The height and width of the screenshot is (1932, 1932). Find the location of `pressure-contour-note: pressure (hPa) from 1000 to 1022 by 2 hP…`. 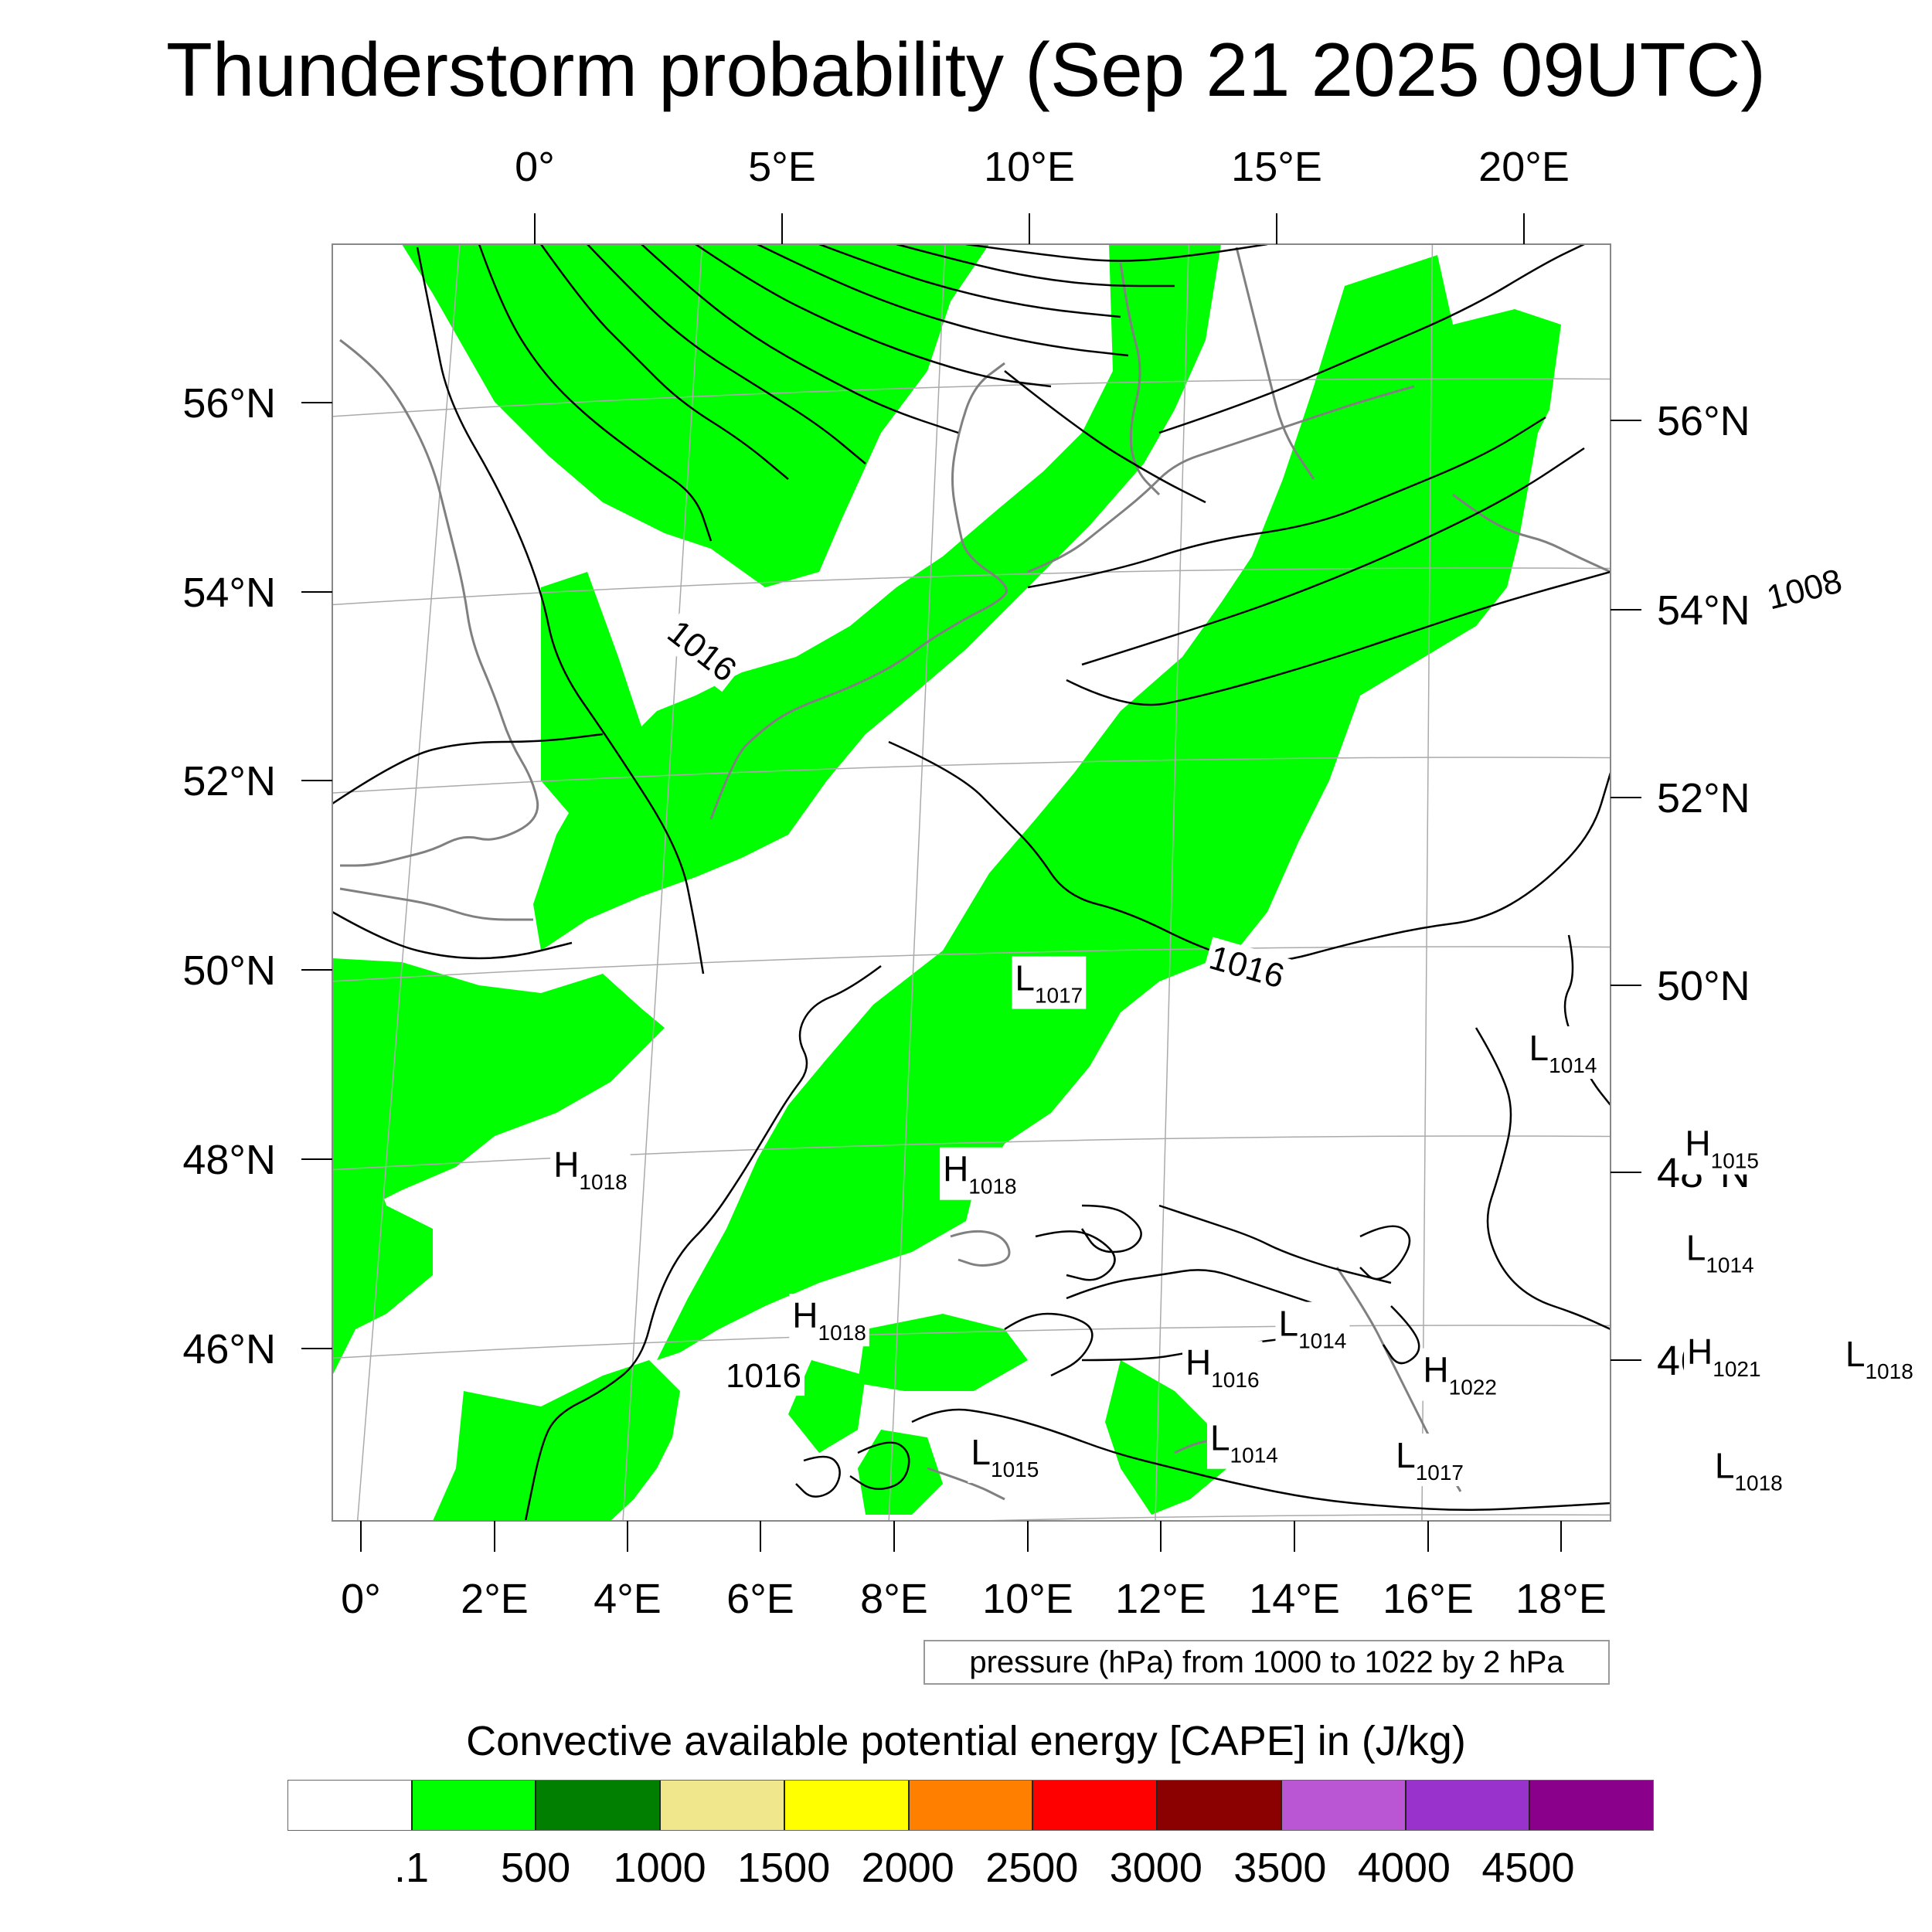

pressure-contour-note: pressure (hPa) from 1000 to 1022 by 2 hP… is located at coordinates (1267, 1662).